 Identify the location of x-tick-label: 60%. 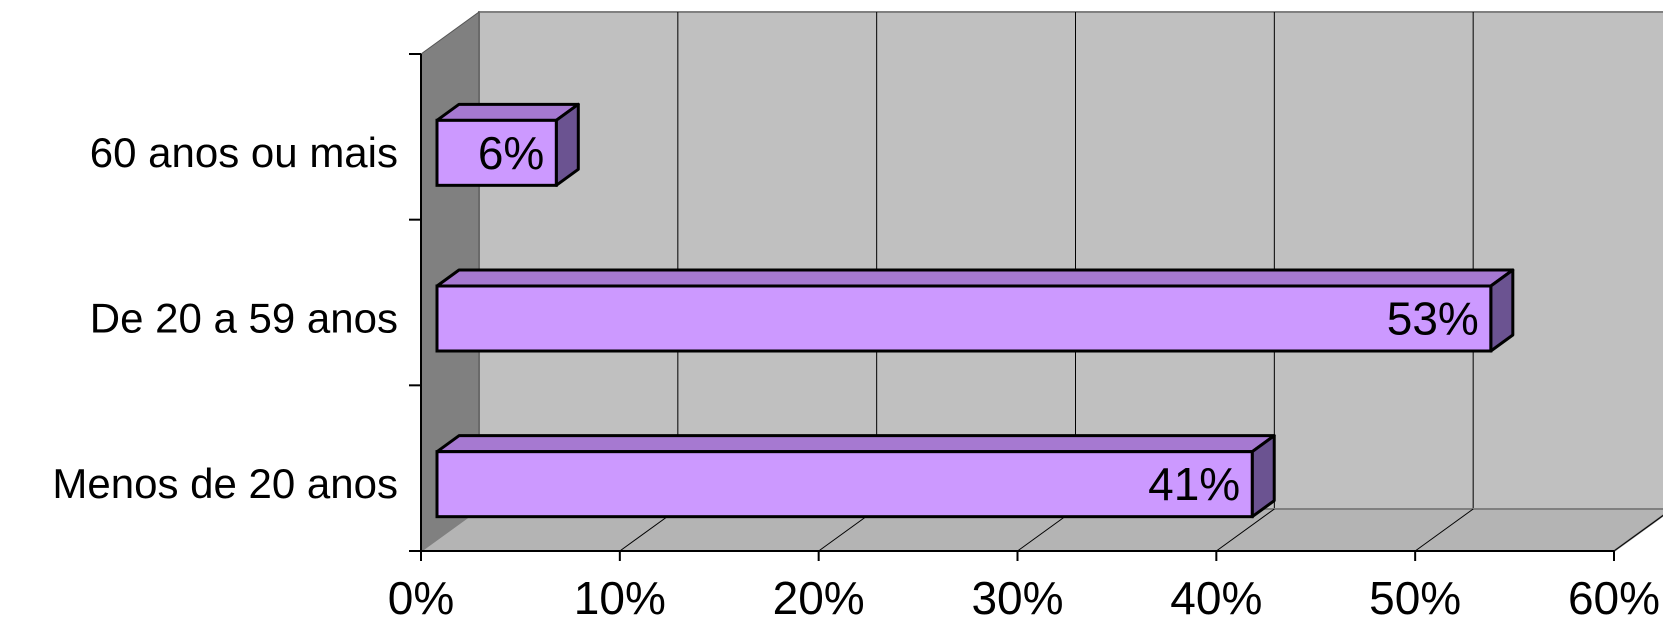
(1614, 597).